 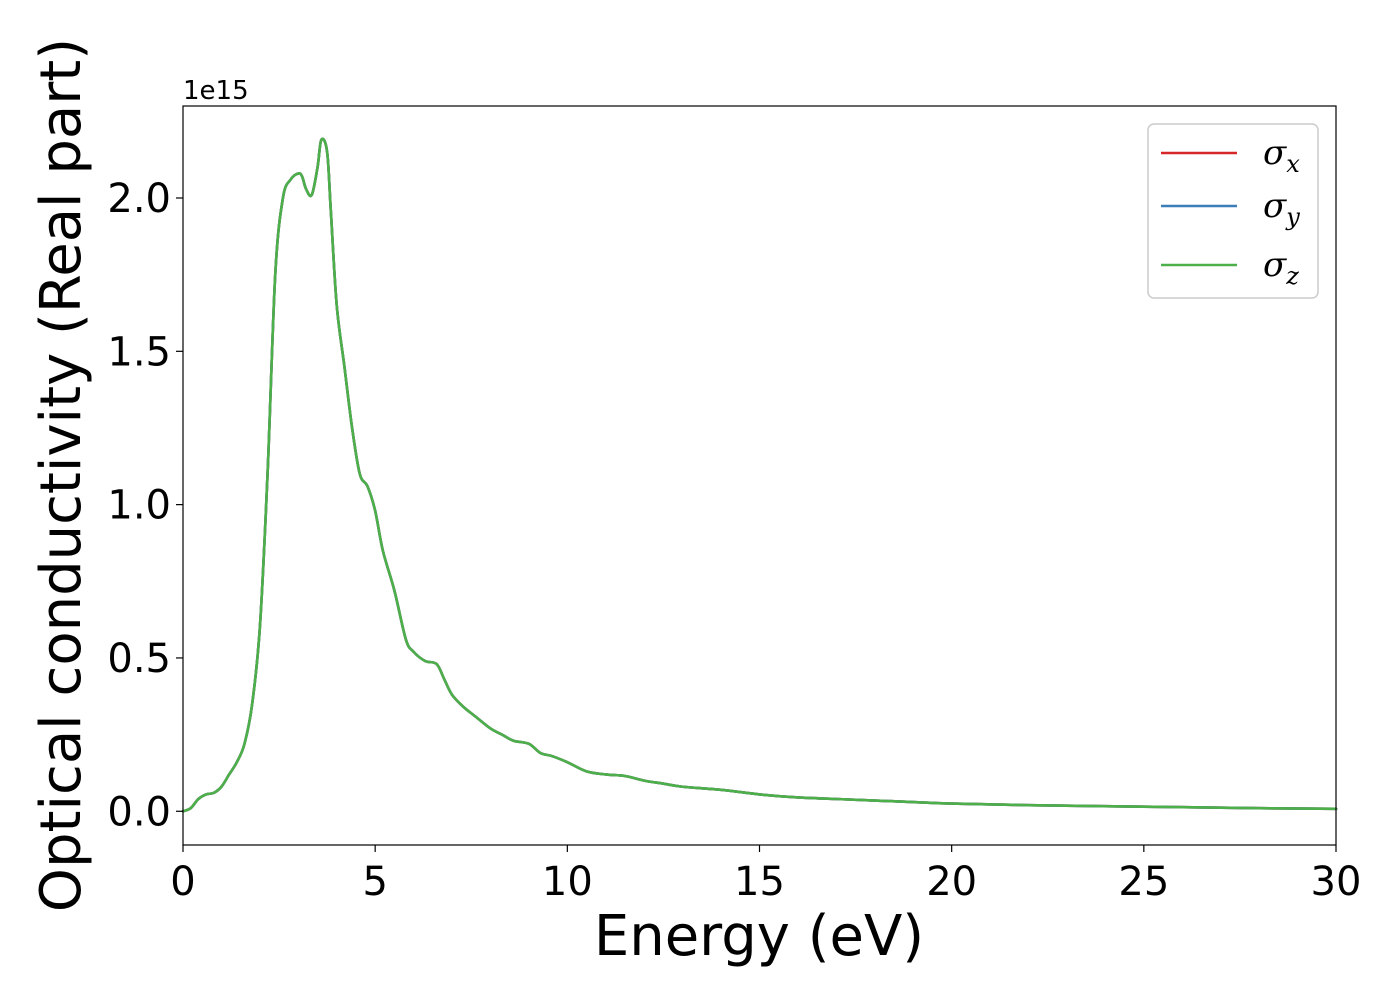 What do you see at coordinates (139, 812) in the screenshot?
I see `y-tick-label: 0.0` at bounding box center [139, 812].